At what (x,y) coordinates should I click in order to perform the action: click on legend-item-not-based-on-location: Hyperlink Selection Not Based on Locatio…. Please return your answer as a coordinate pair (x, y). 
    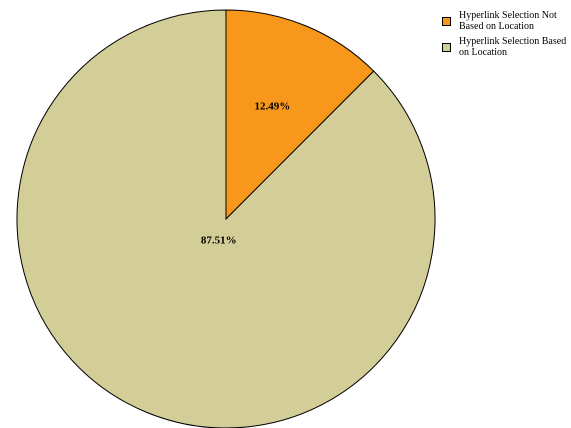
    Looking at the image, I should click on (504, 21).